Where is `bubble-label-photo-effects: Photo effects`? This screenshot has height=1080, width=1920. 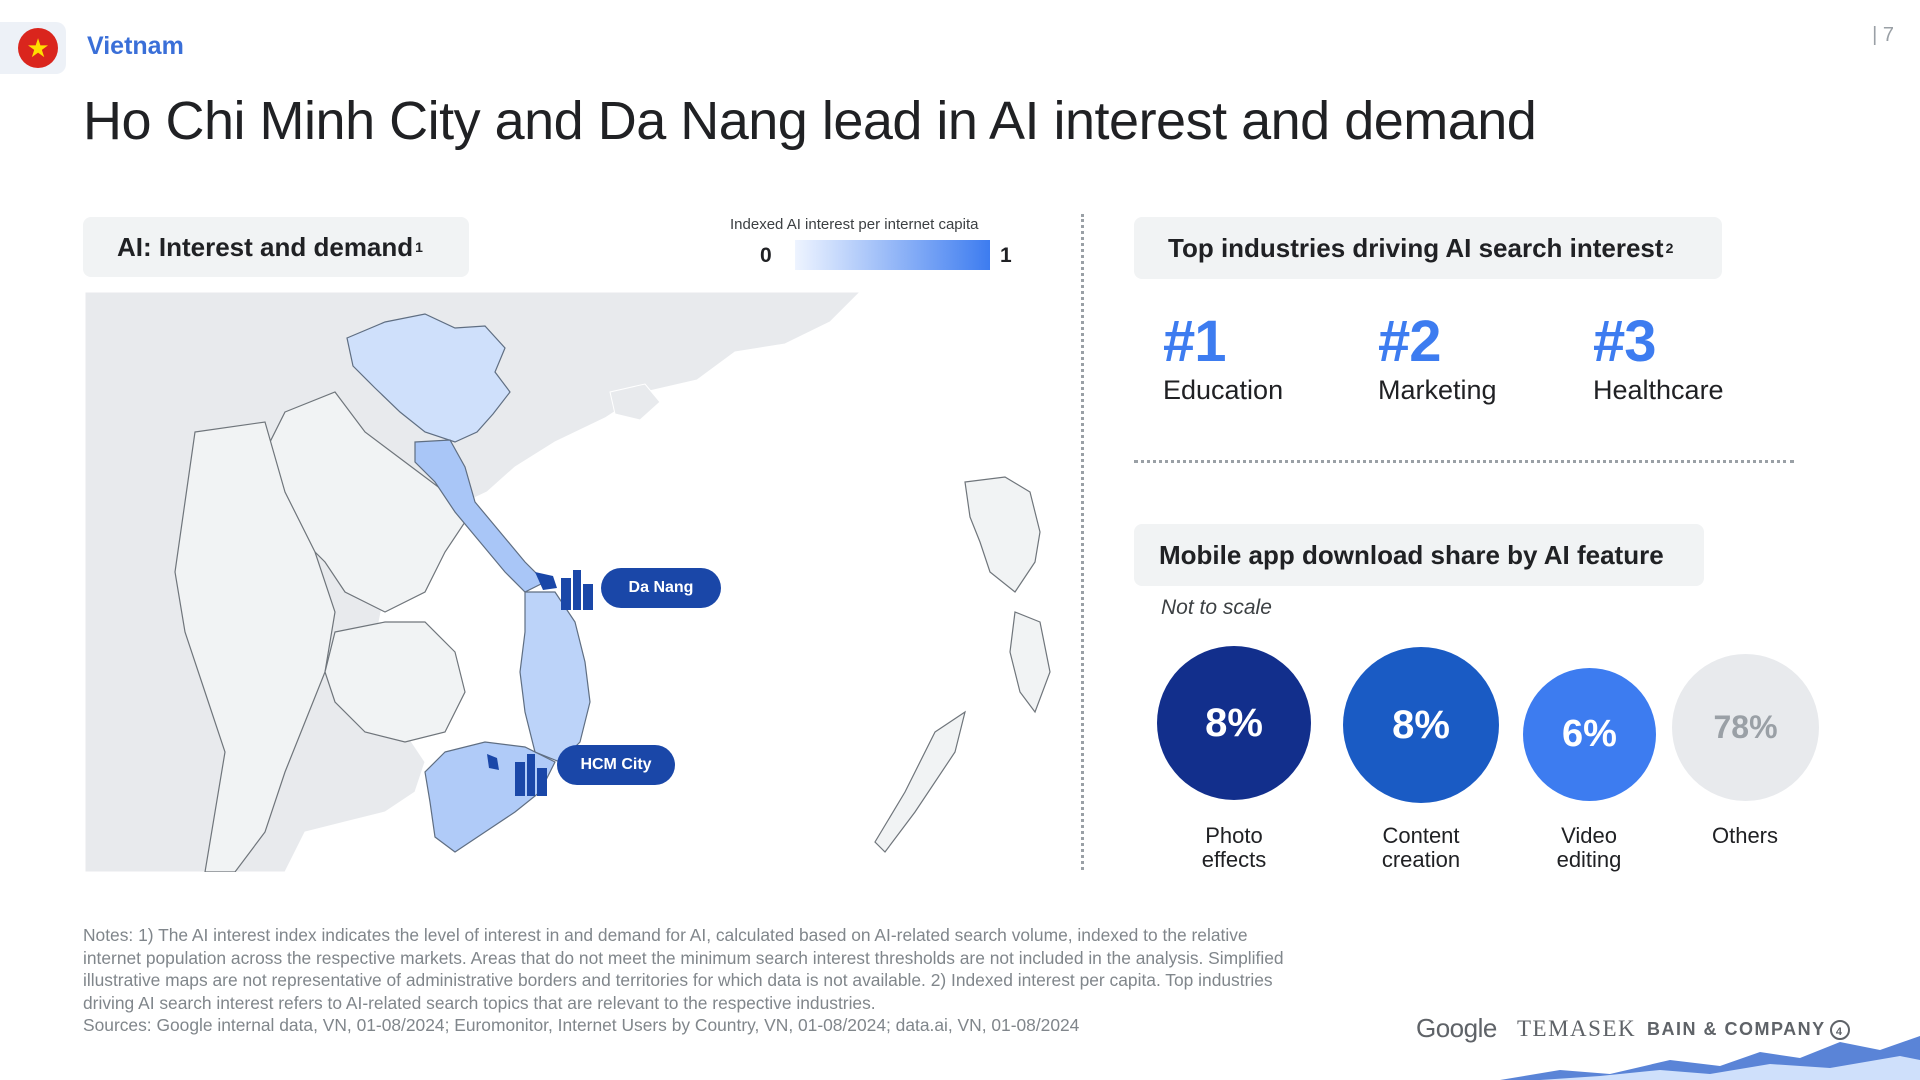
bubble-label-photo-effects: Photo effects is located at coordinates (1234, 848).